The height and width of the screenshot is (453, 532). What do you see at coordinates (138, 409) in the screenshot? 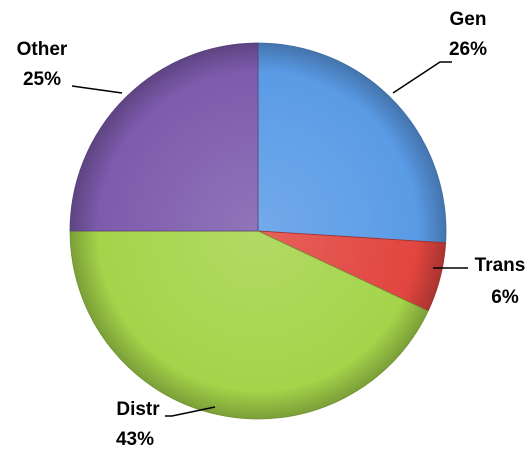
I see `slice-label: Distr` at bounding box center [138, 409].